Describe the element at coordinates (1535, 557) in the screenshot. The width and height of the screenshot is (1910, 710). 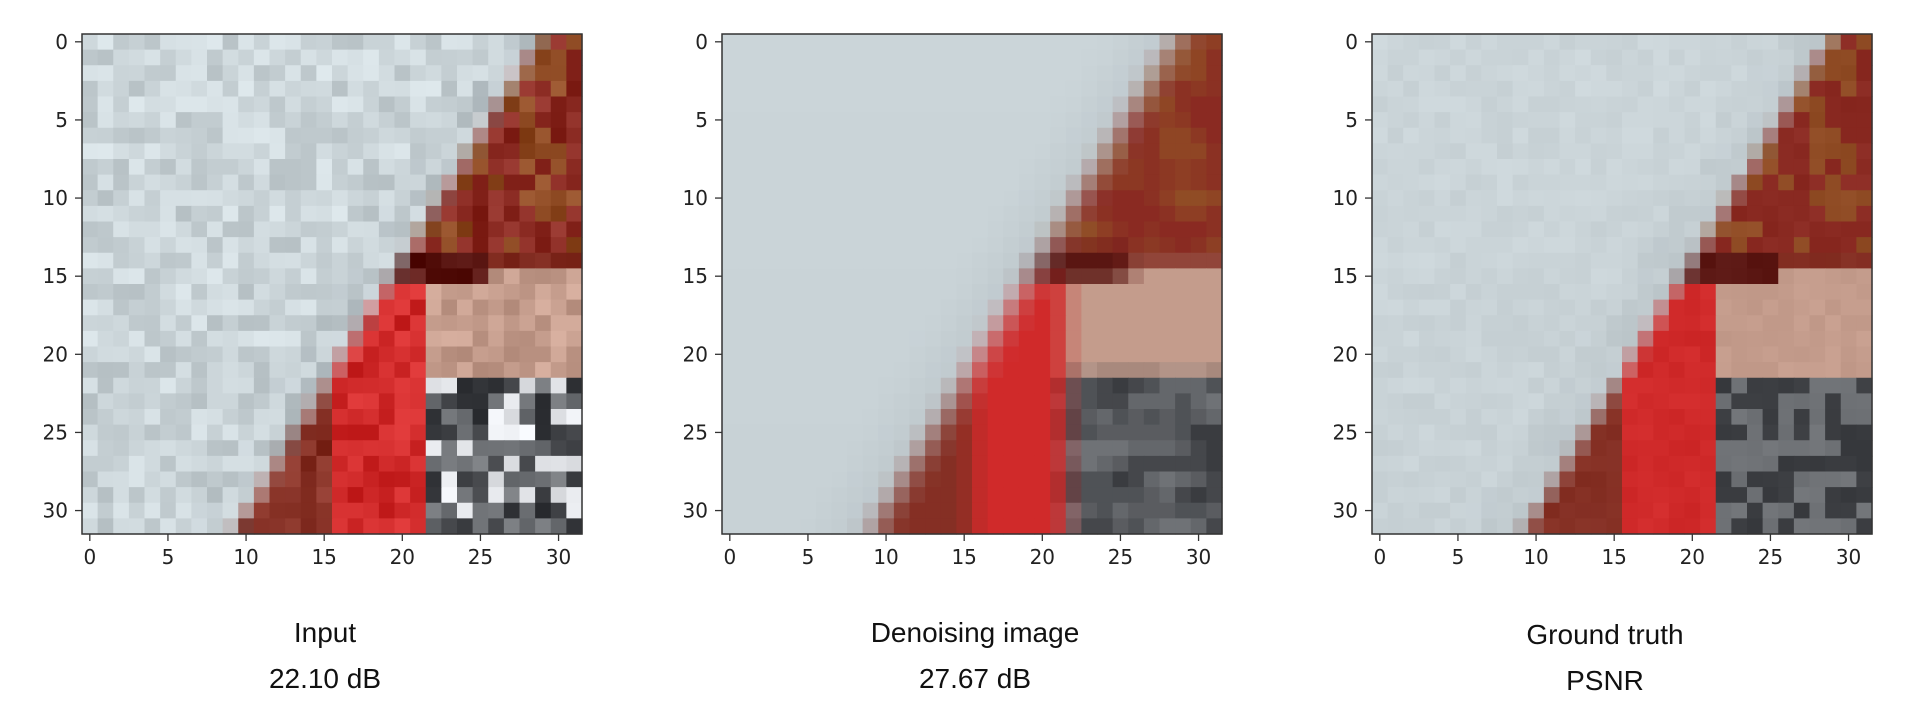
I see `x-tick-label: 10` at that location.